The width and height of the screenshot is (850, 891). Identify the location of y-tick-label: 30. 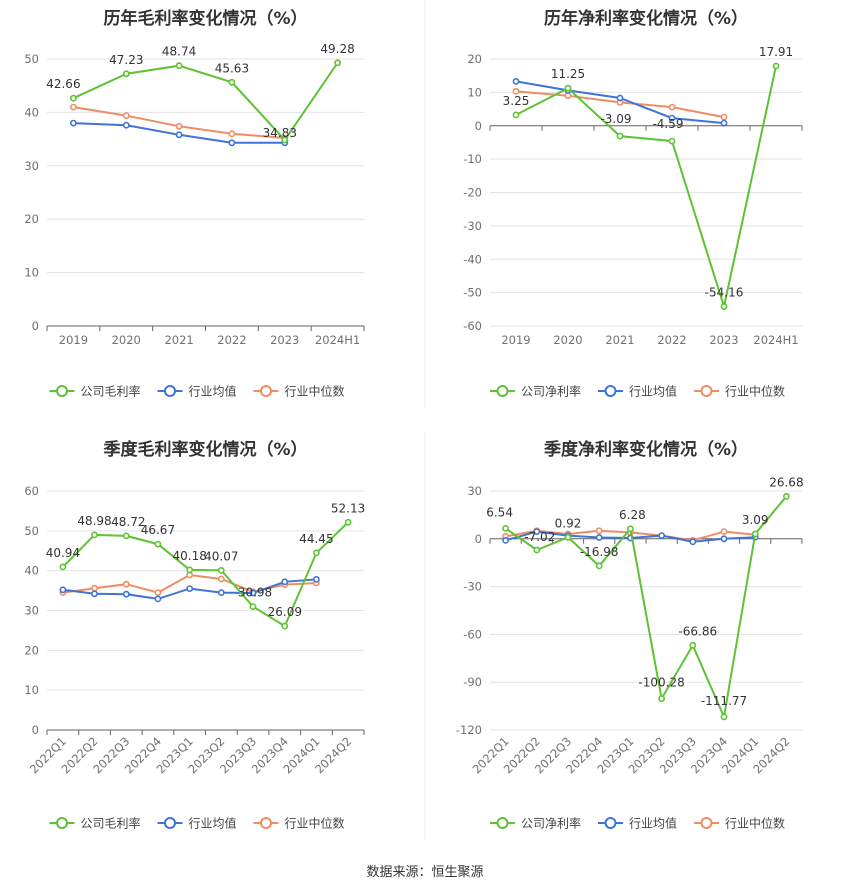
(31, 611).